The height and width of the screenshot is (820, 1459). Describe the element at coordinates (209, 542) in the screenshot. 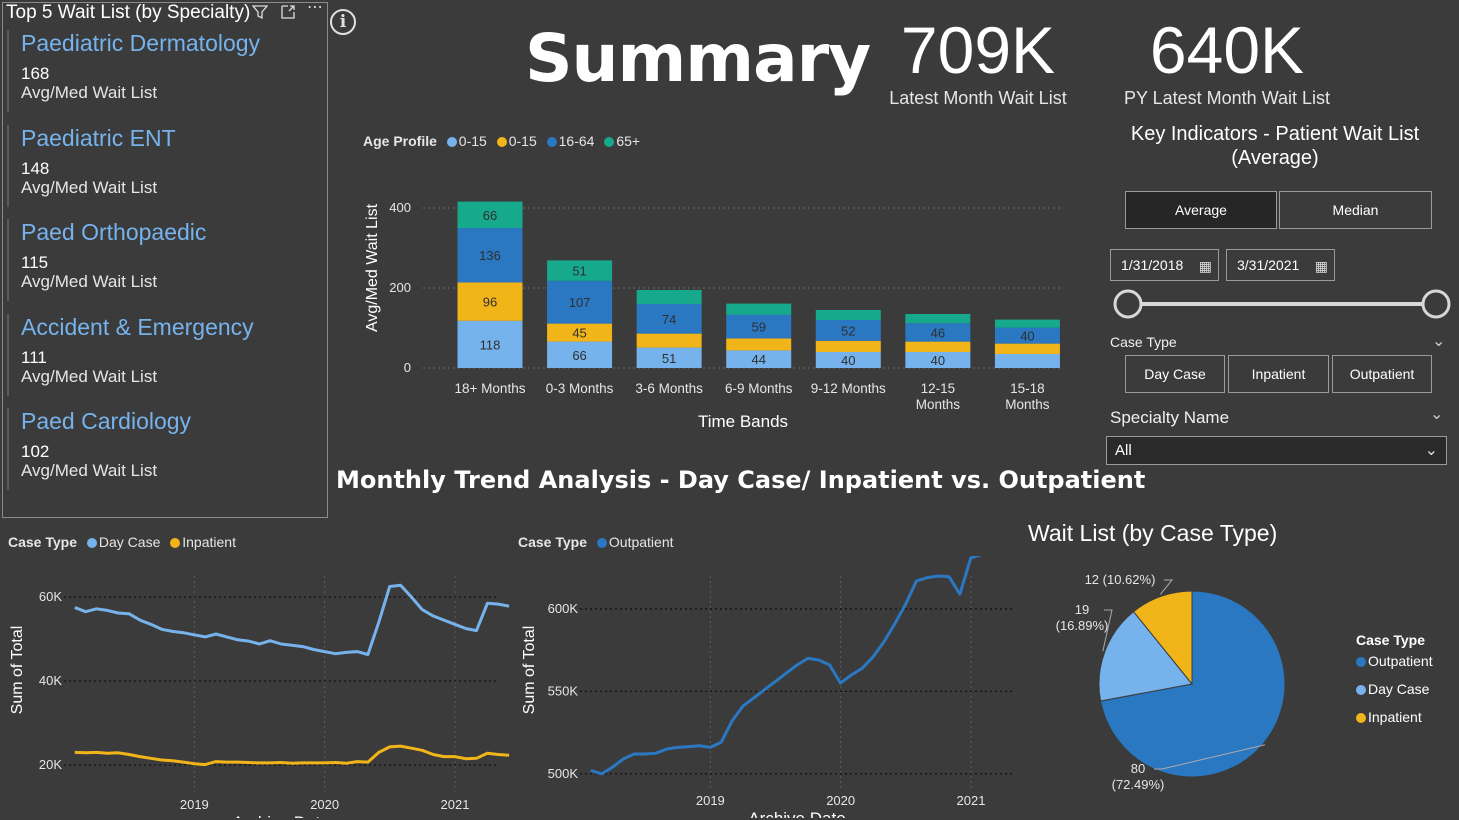

I see `line1-legend-item: Inpatient` at that location.